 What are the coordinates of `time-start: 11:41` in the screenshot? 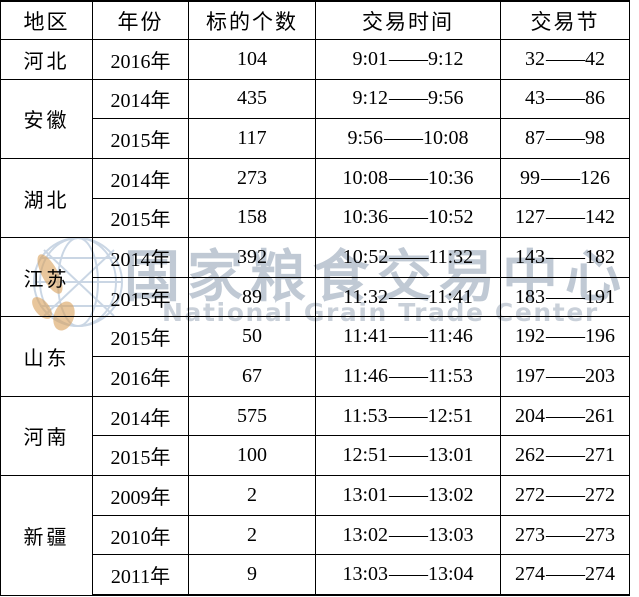 It's located at (365, 336).